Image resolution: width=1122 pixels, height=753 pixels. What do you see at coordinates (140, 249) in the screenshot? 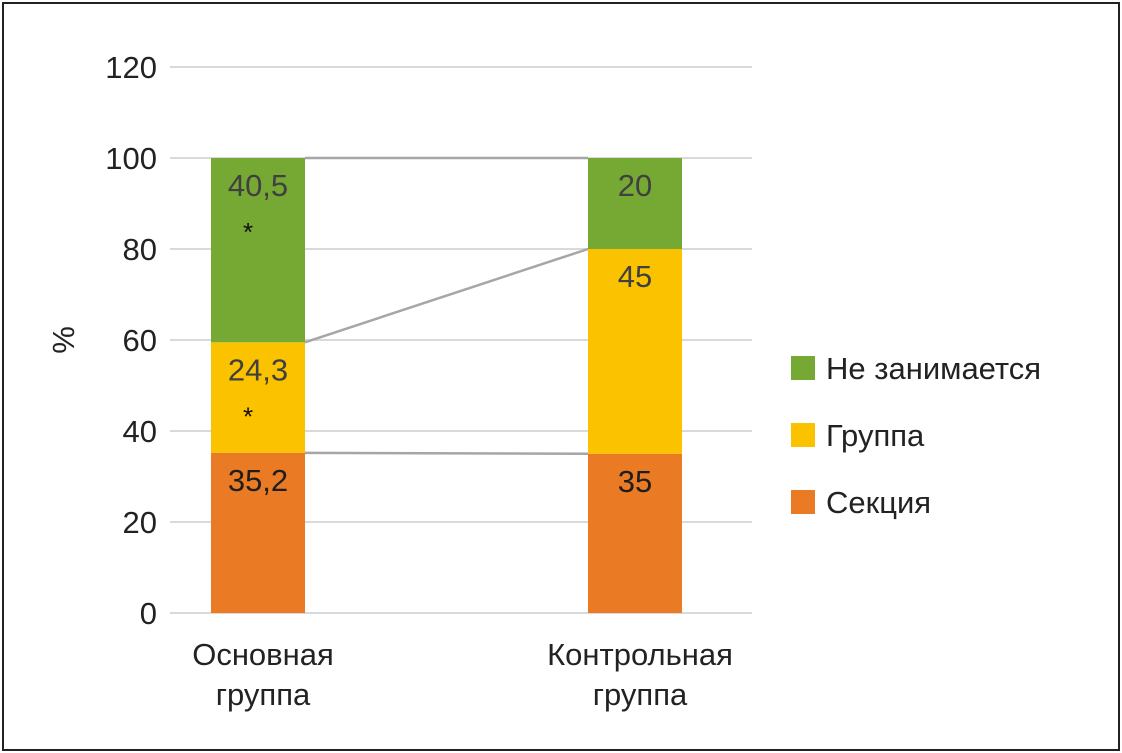
I see `y-tick-label: 80` at bounding box center [140, 249].